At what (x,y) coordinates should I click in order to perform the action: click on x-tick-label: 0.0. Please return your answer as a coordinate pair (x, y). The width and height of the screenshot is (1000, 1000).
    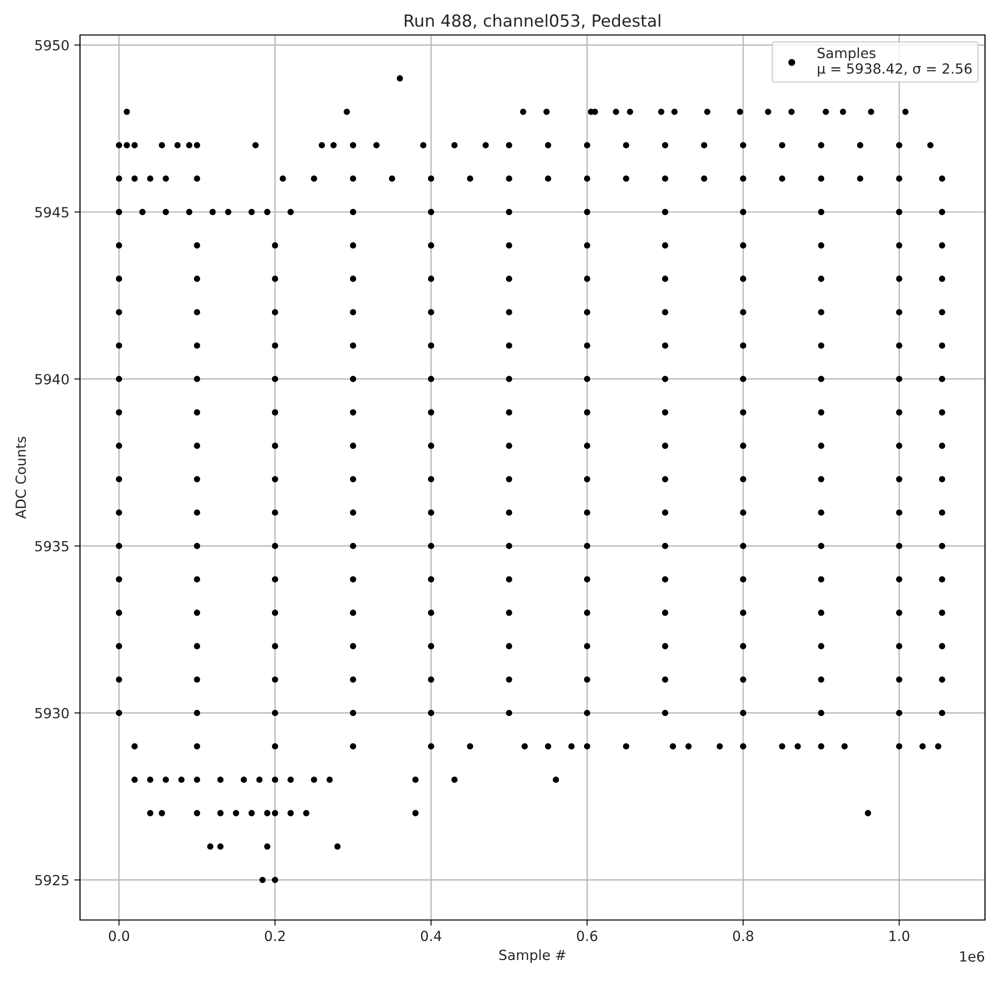
    Looking at the image, I should click on (119, 936).